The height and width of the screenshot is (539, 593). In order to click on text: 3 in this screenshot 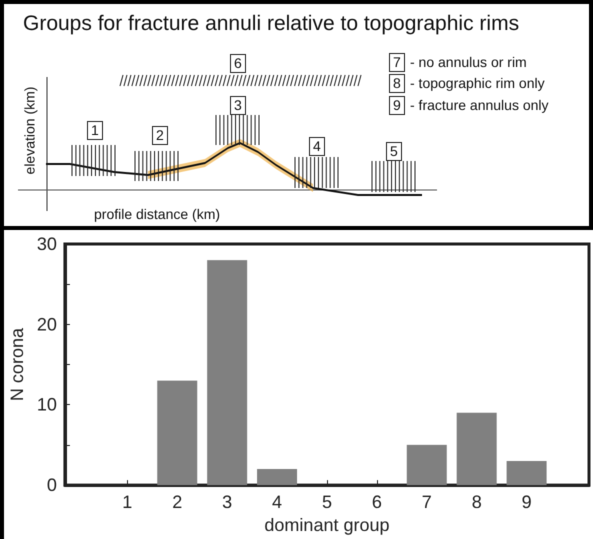, I will do `click(238, 105)`.